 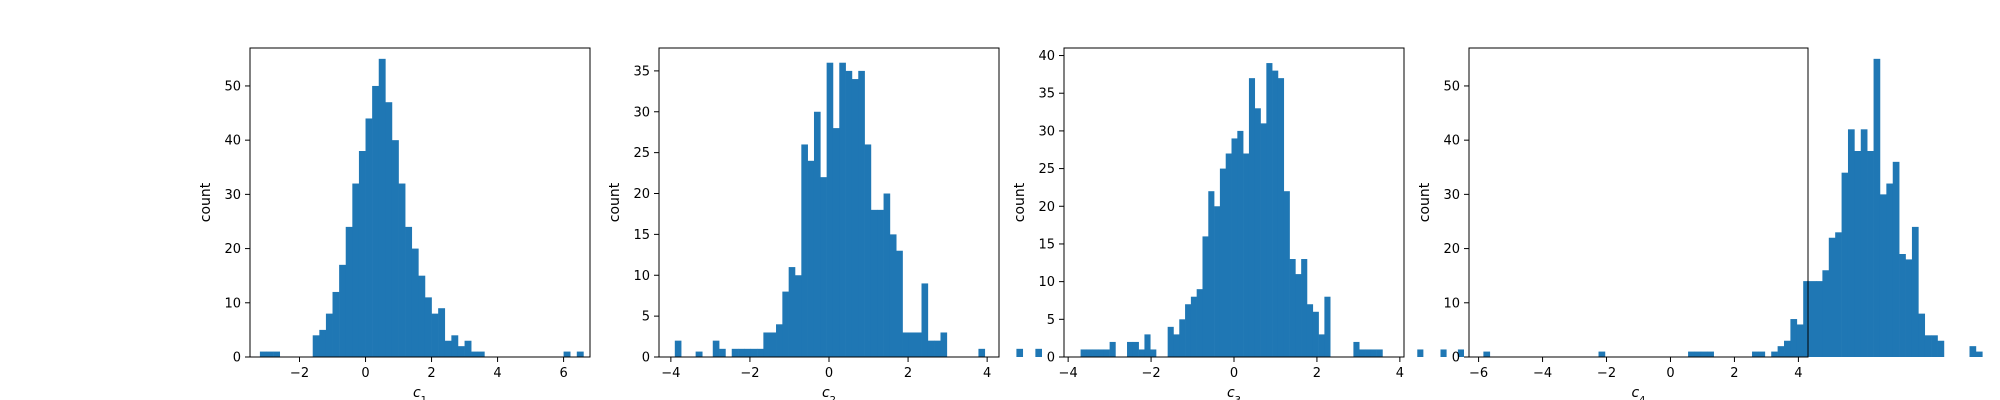 I want to click on y-tick-label-c3-40: 40, so click(x=1046, y=56).